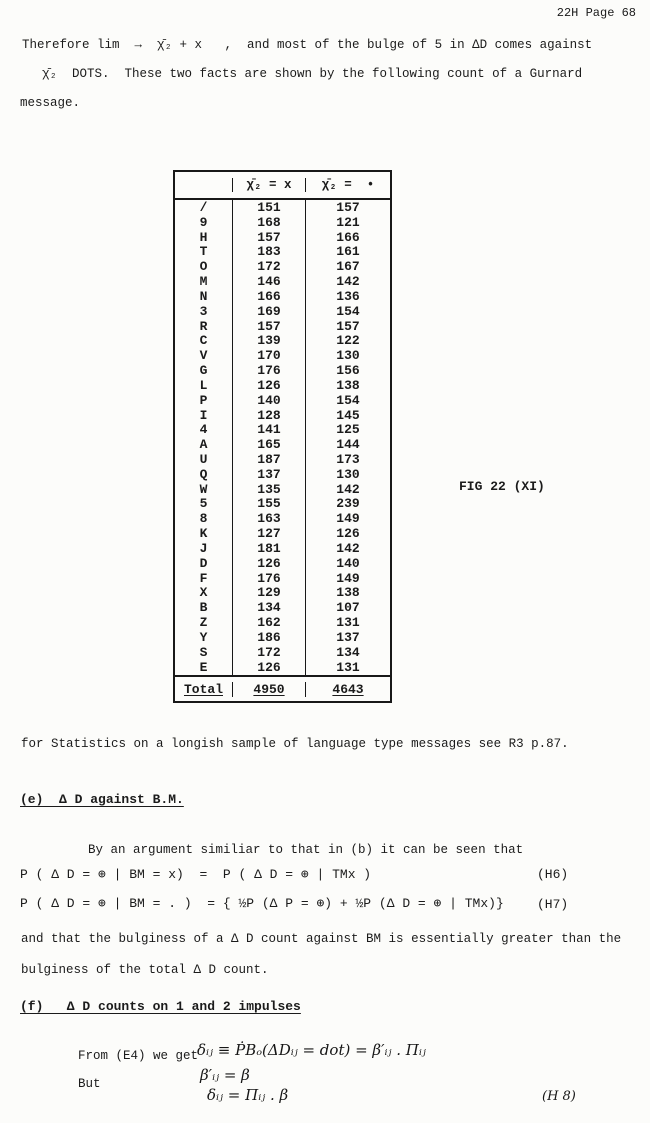  I want to click on cell-value: 167, so click(347, 267).